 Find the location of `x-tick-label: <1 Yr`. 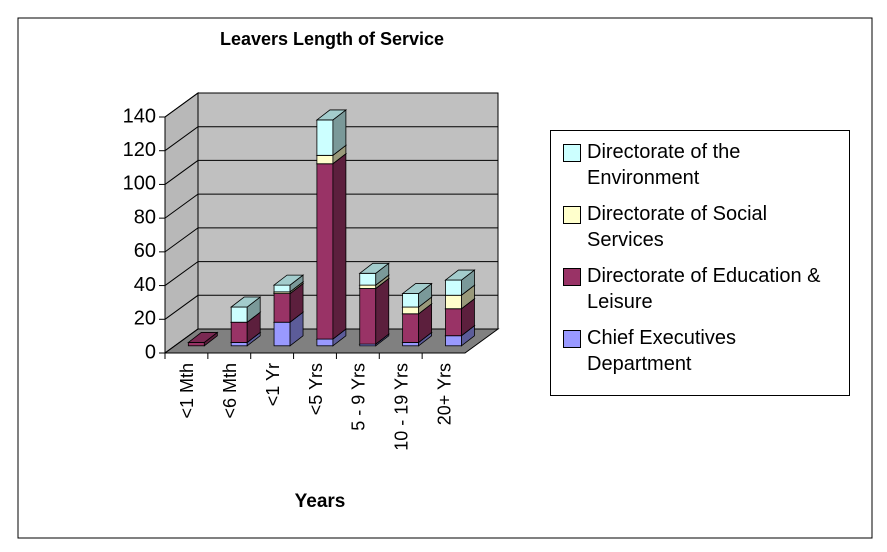

x-tick-label: <1 Yr is located at coordinates (273, 384).